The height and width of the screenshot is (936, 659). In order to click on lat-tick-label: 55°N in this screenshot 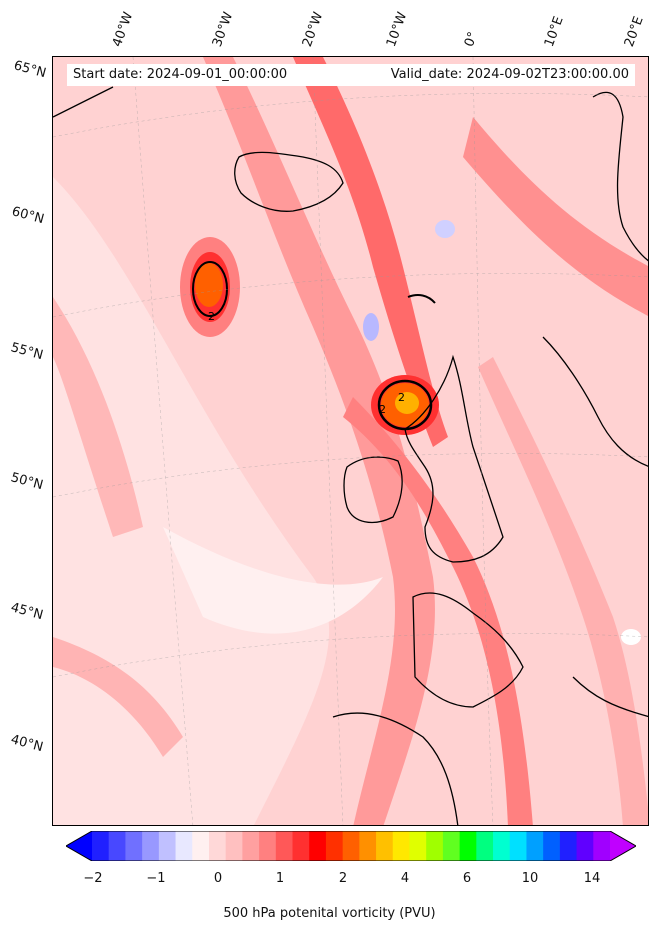, I will do `click(27, 352)`.